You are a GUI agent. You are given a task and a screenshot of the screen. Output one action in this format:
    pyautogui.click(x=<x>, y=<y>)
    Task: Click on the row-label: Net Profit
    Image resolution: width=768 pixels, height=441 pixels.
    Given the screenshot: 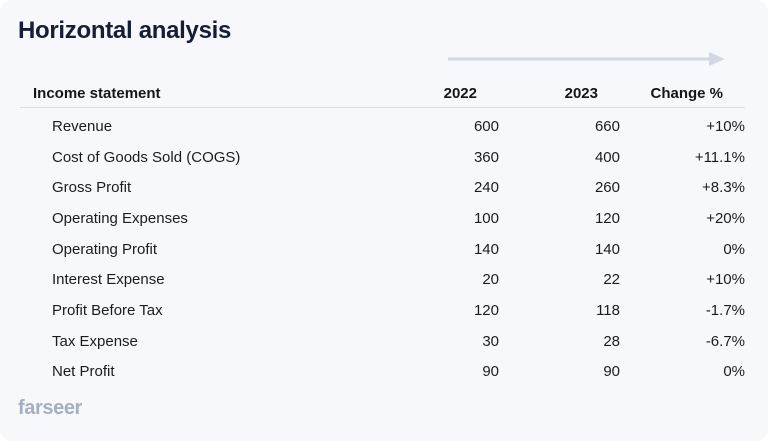 What is the action you would take?
    pyautogui.click(x=83, y=372)
    